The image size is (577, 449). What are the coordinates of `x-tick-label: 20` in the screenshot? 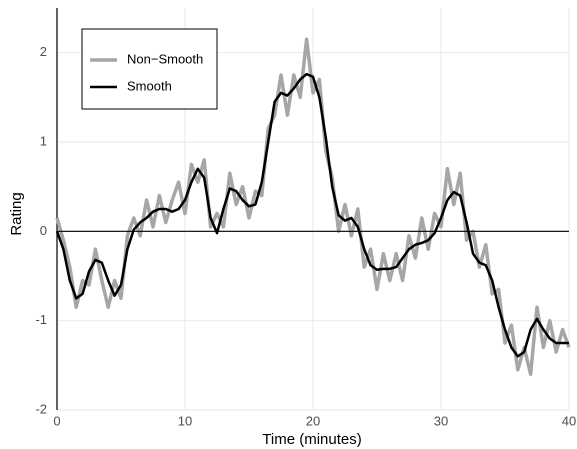 It's located at (313, 420).